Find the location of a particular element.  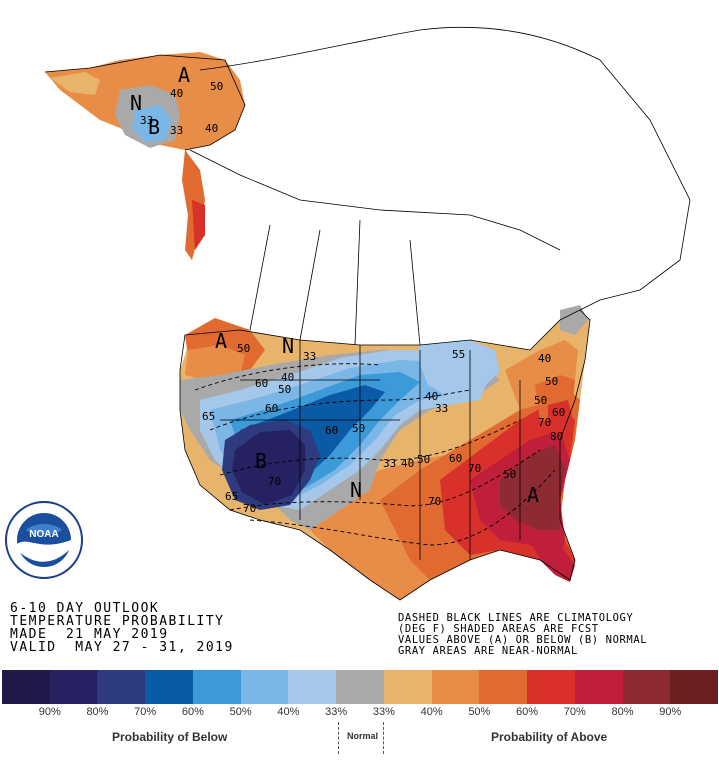

map-label-B-alaska: B is located at coordinates (154, 127).